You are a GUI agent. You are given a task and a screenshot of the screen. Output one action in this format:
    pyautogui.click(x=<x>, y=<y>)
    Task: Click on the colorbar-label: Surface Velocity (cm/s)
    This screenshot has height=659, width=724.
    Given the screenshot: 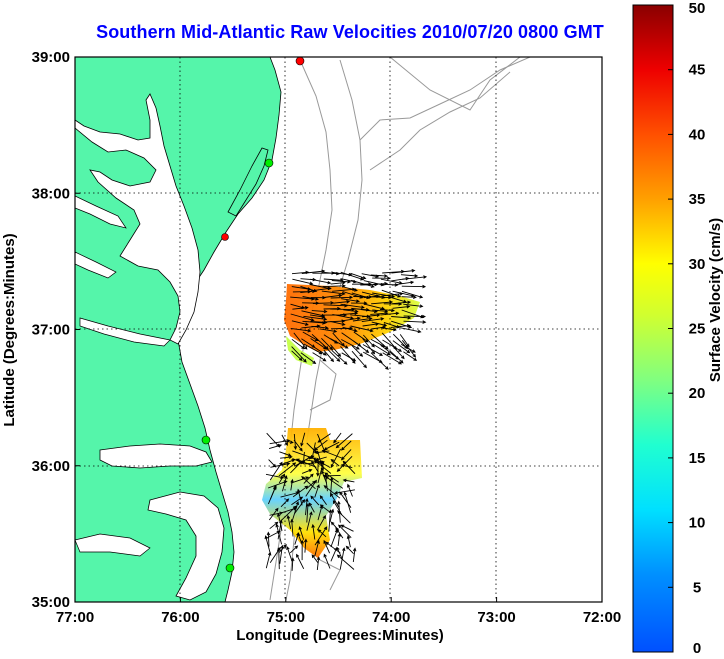 What is the action you would take?
    pyautogui.click(x=715, y=300)
    